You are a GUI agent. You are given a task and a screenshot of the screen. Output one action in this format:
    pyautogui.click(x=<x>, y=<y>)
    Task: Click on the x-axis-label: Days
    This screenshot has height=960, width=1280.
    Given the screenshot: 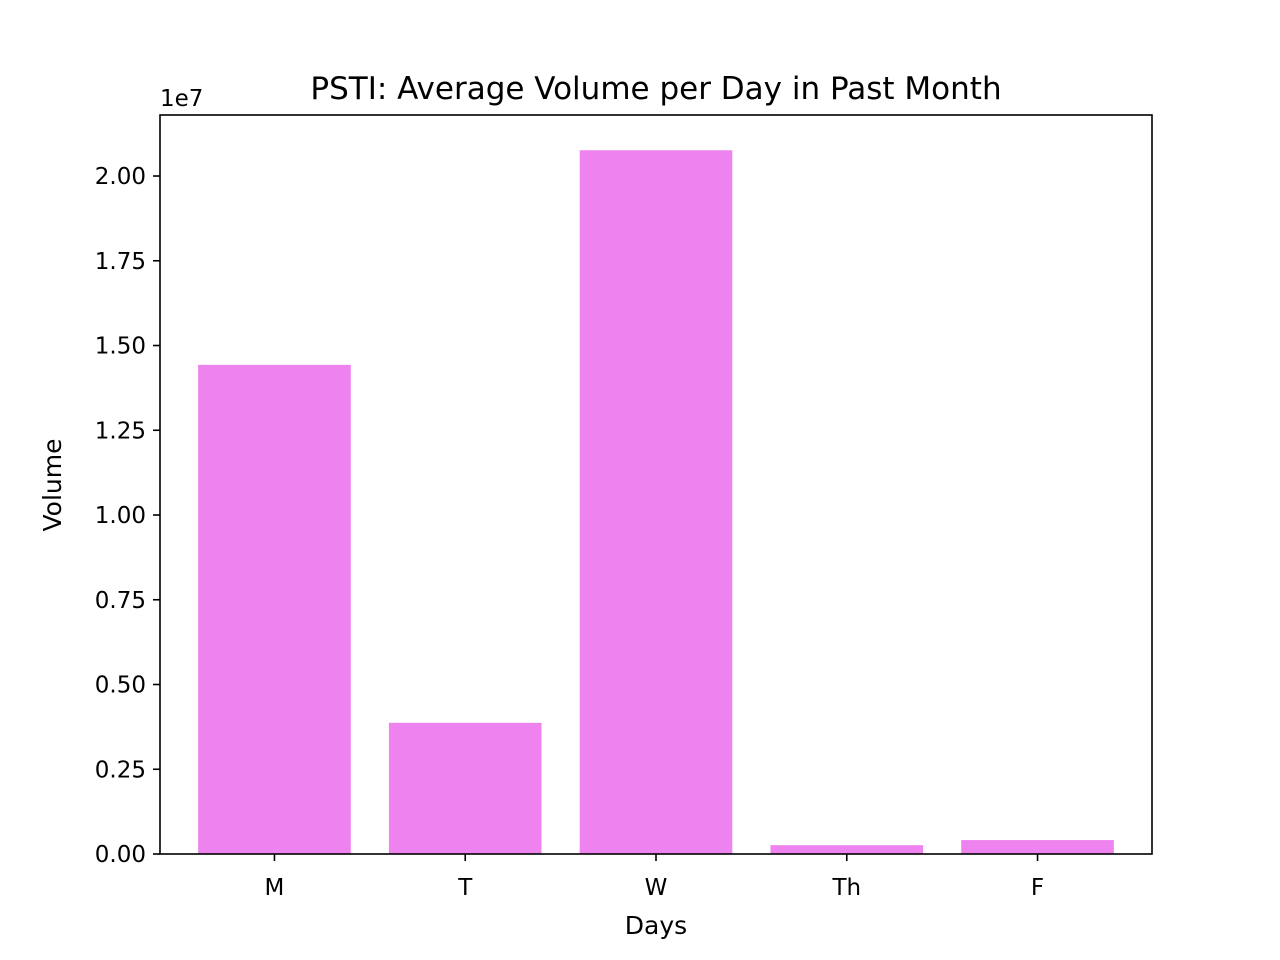 What is the action you would take?
    pyautogui.click(x=656, y=925)
    